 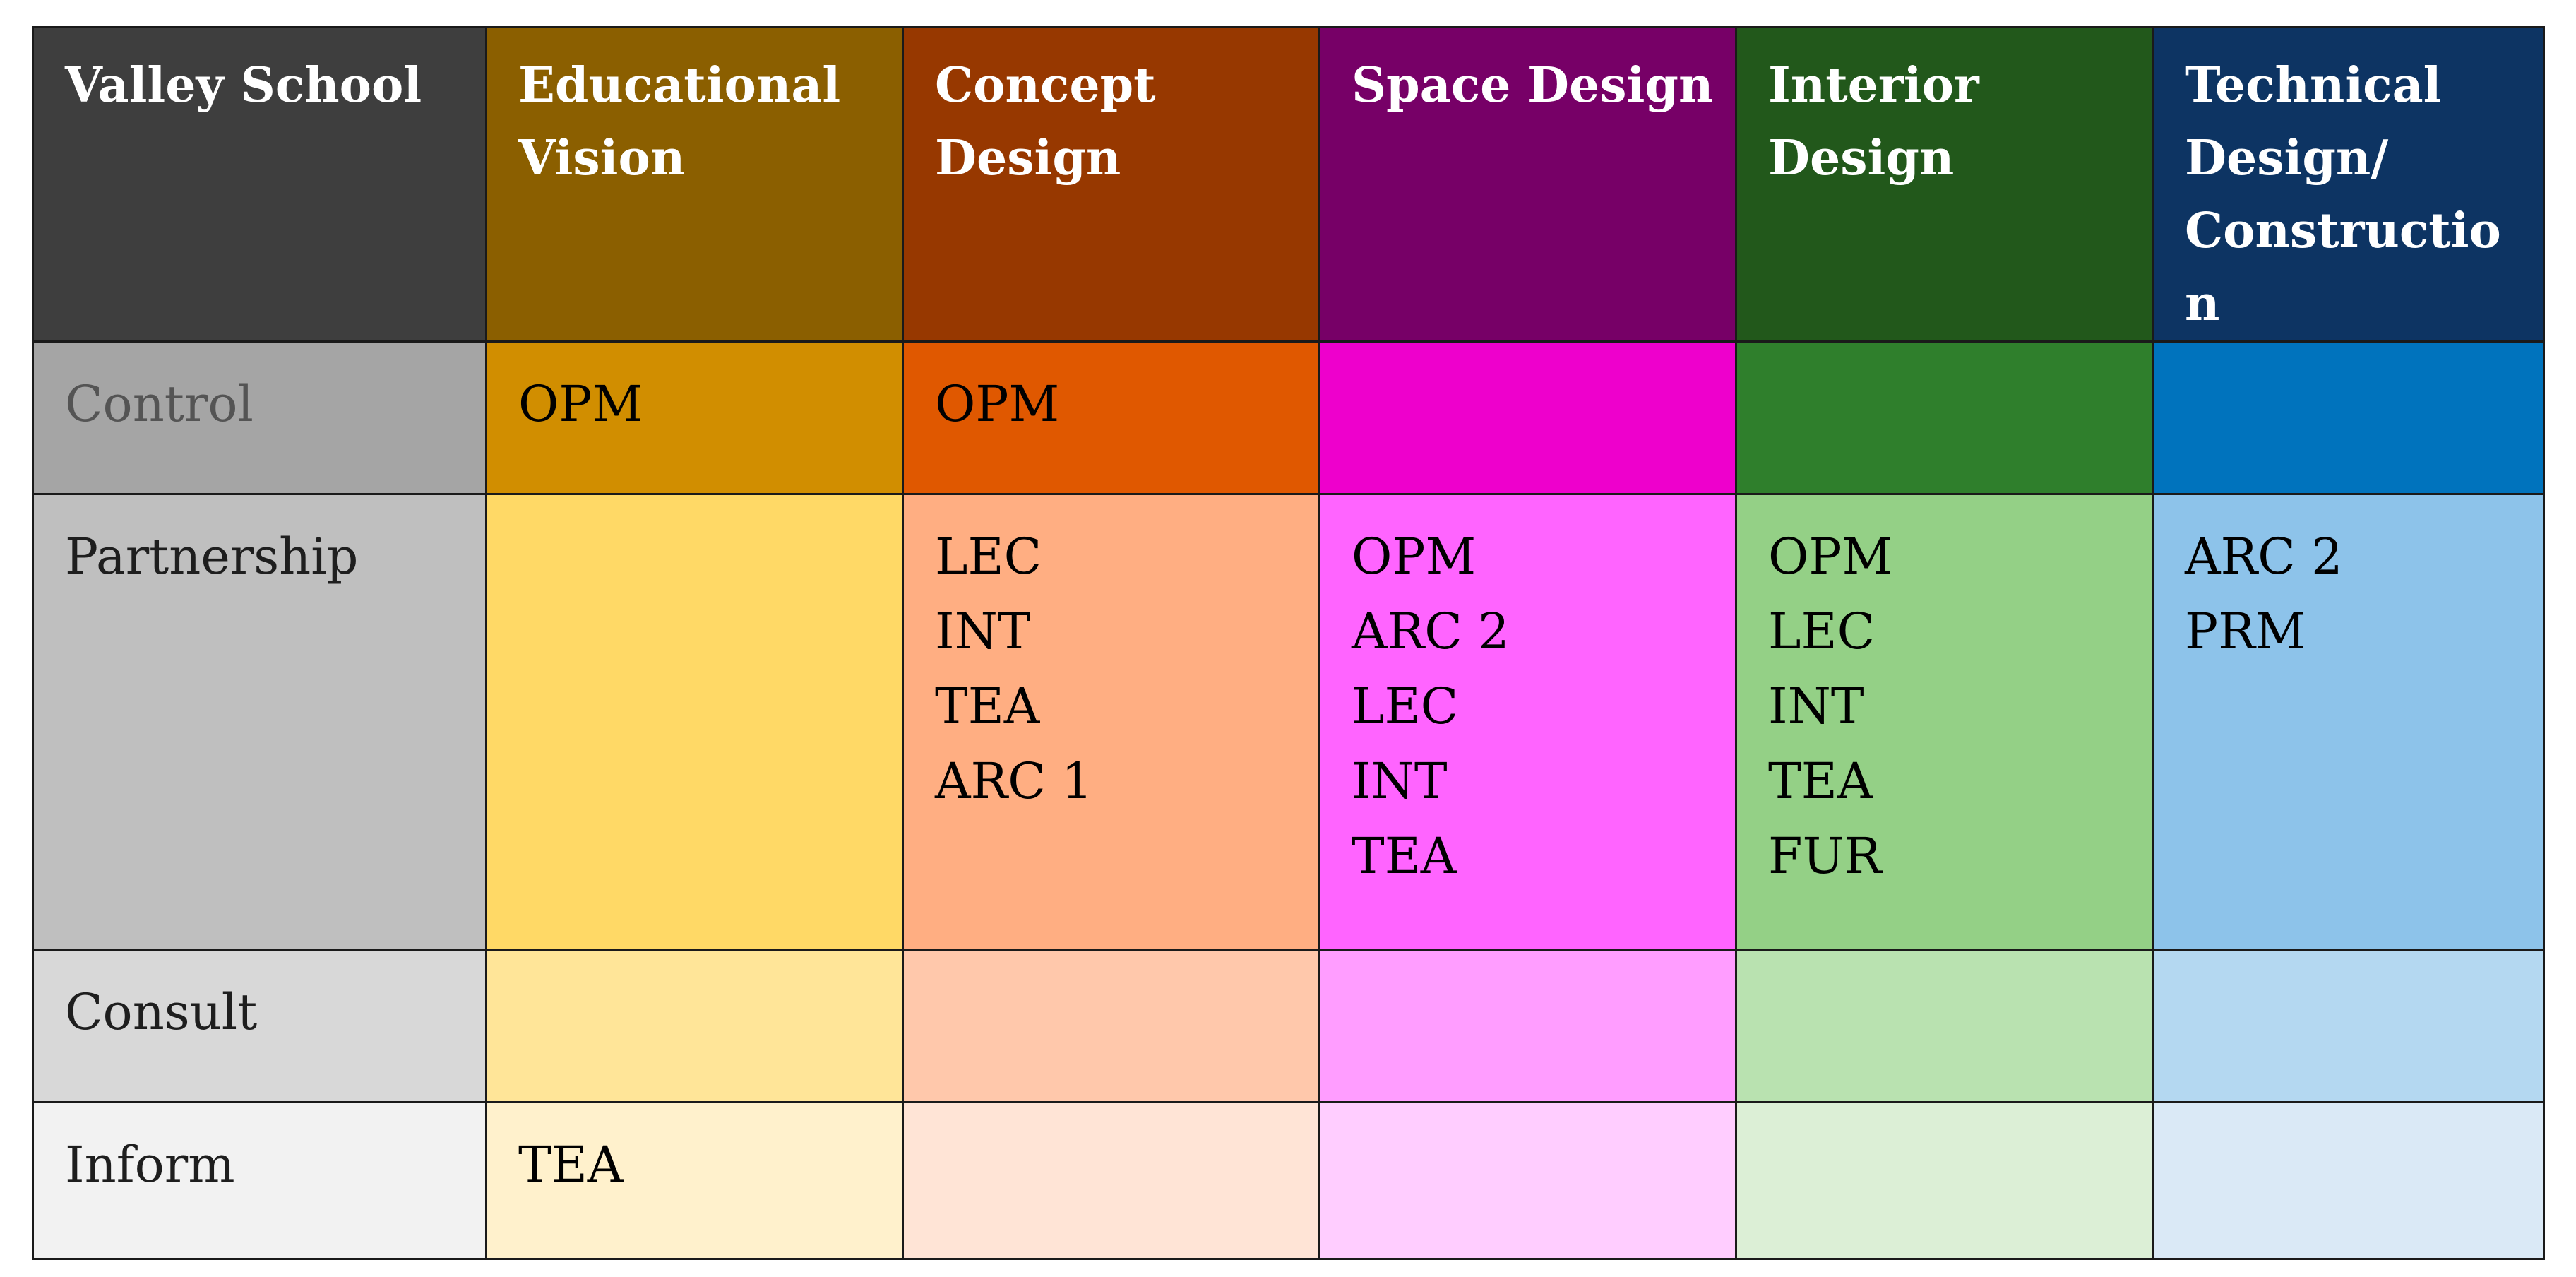 What do you see at coordinates (679, 85) in the screenshot?
I see `text-line: Educational` at bounding box center [679, 85].